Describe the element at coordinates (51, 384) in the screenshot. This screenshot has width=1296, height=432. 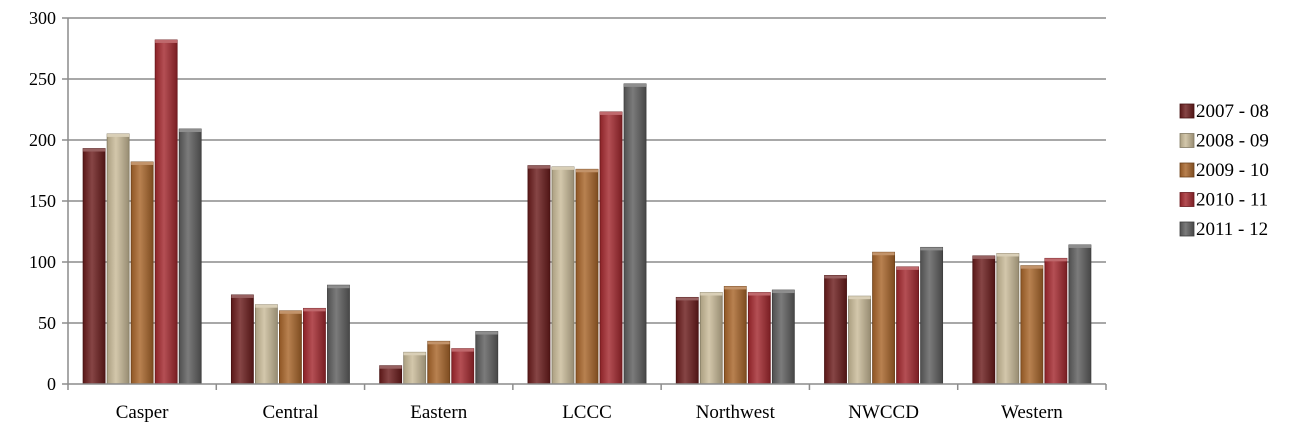
I see `y-tick-label: 0` at that location.